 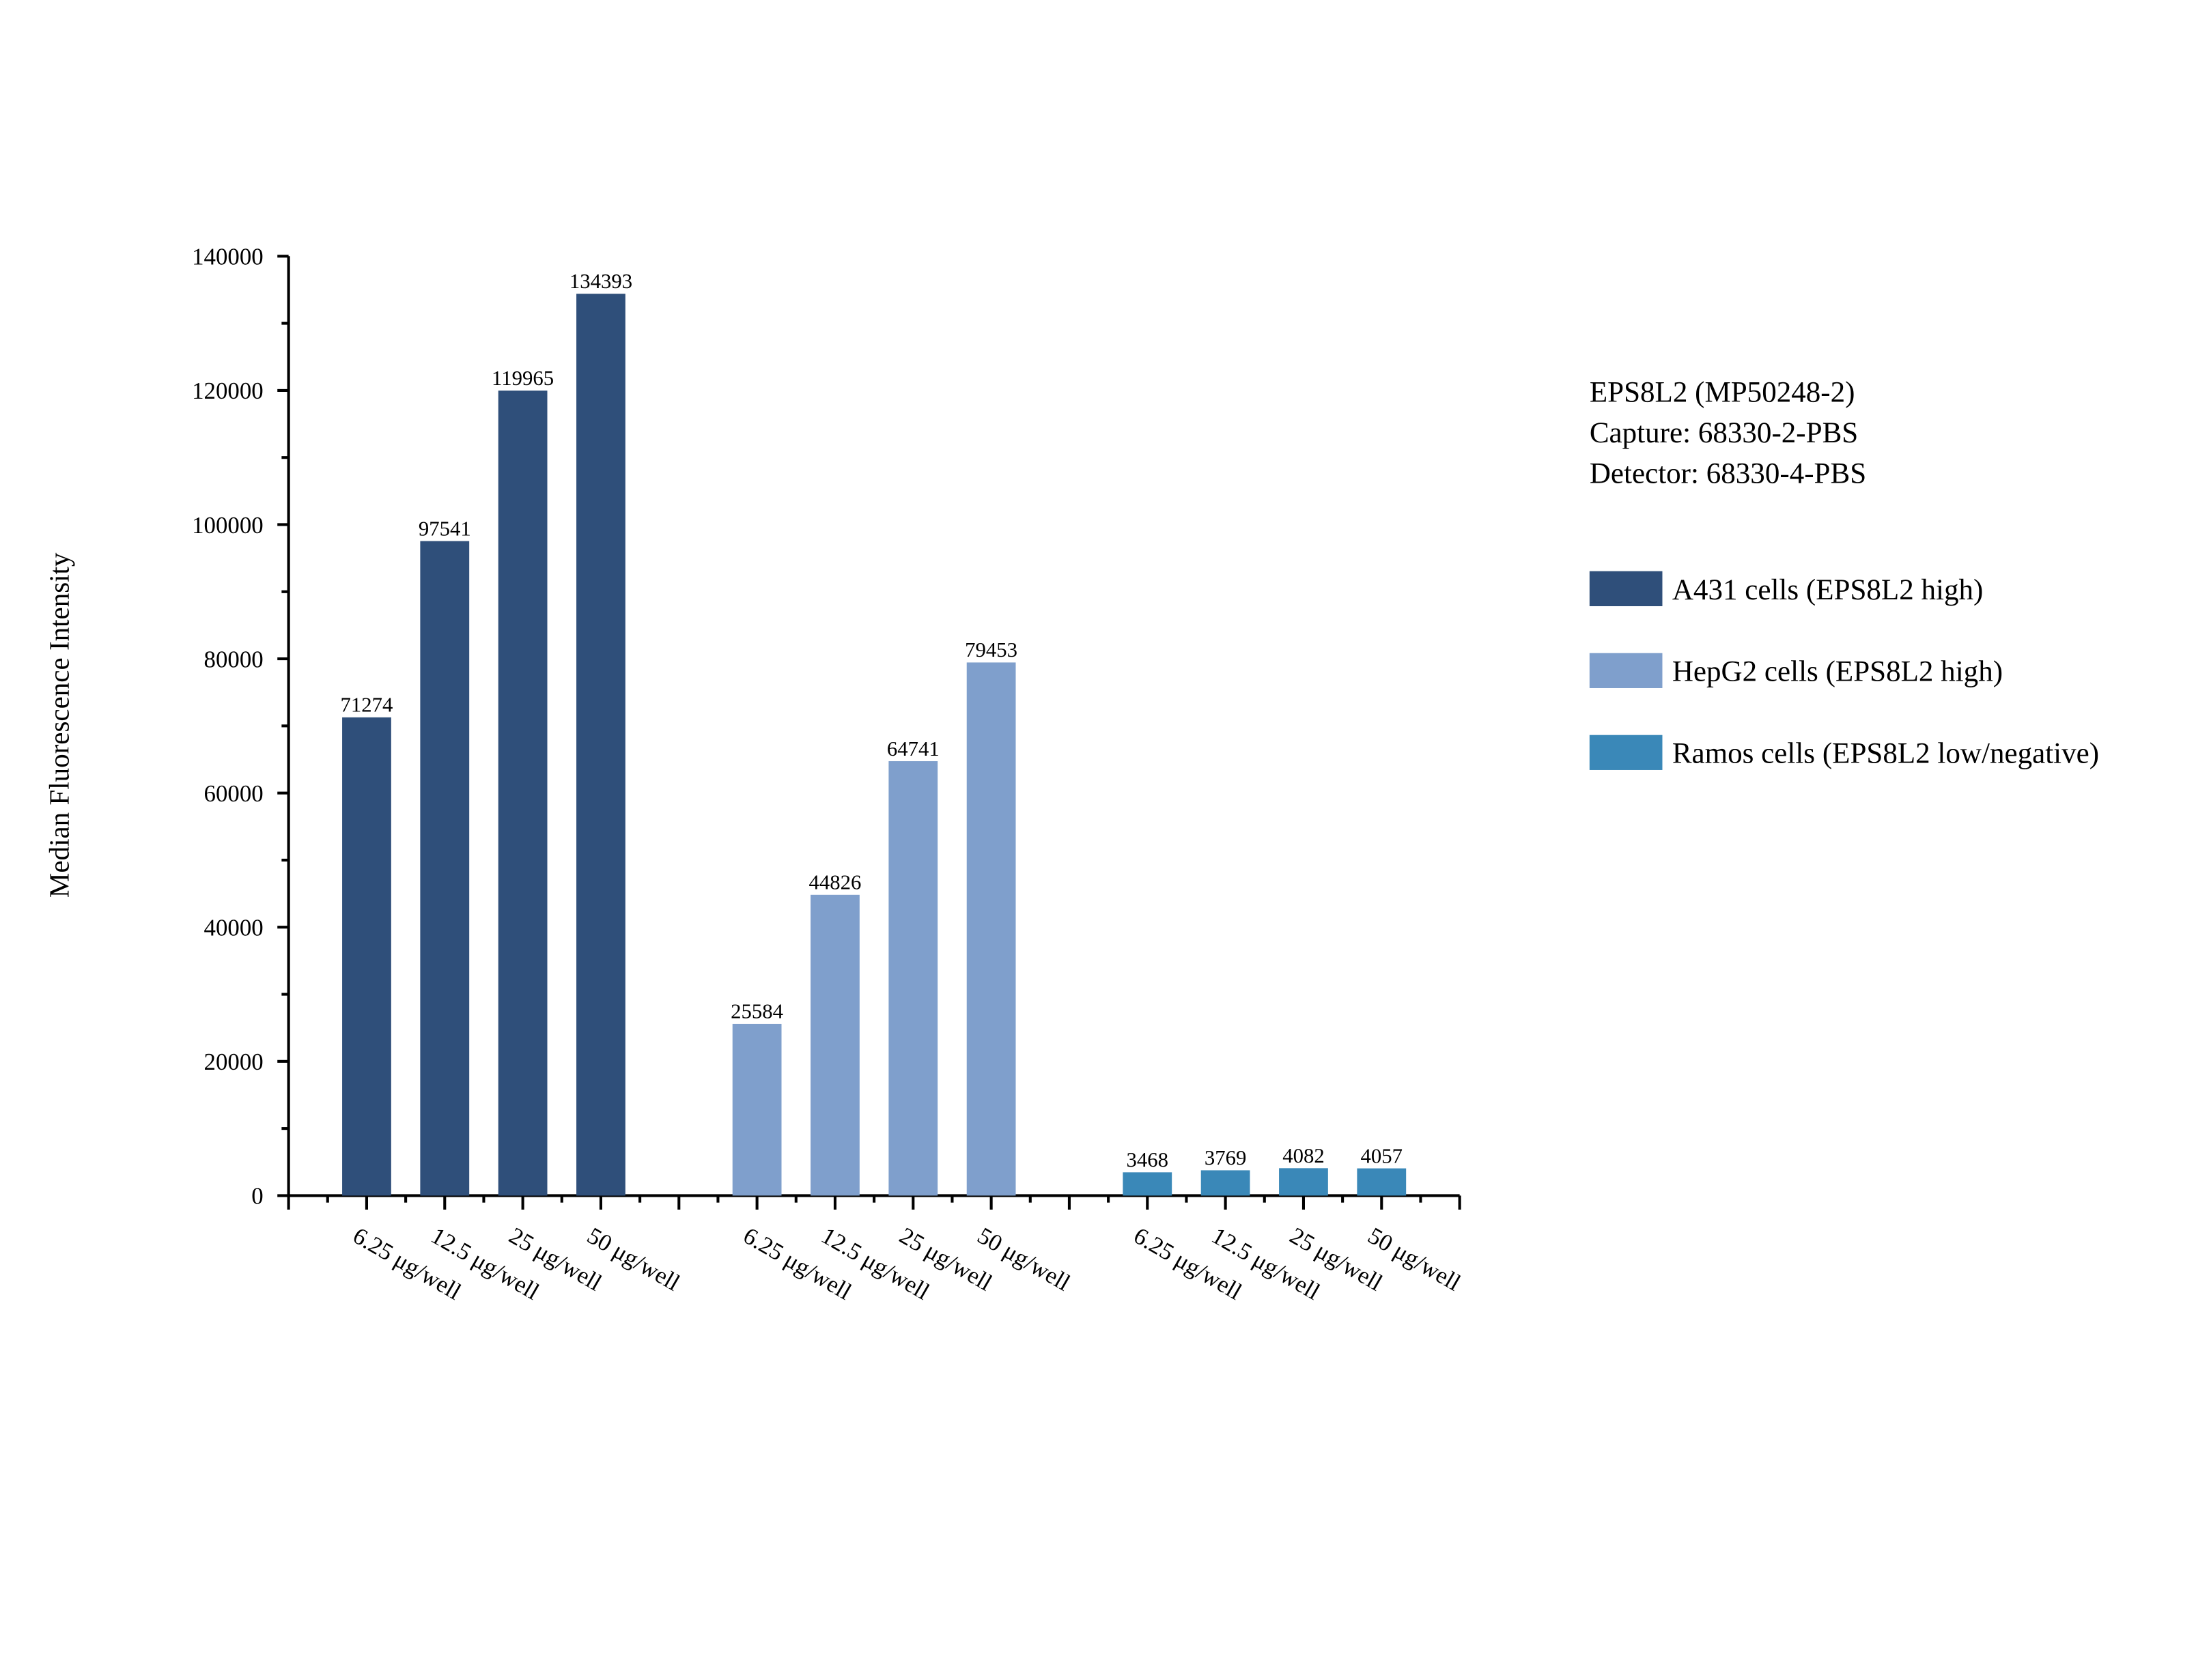 What do you see at coordinates (600, 281) in the screenshot?
I see `data-label: 134393` at bounding box center [600, 281].